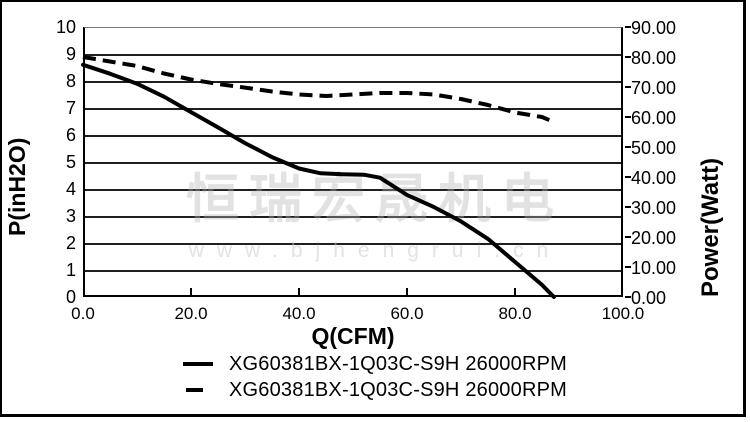  What do you see at coordinates (654, 118) in the screenshot?
I see `right-axis-tick-label: 60.00` at bounding box center [654, 118].